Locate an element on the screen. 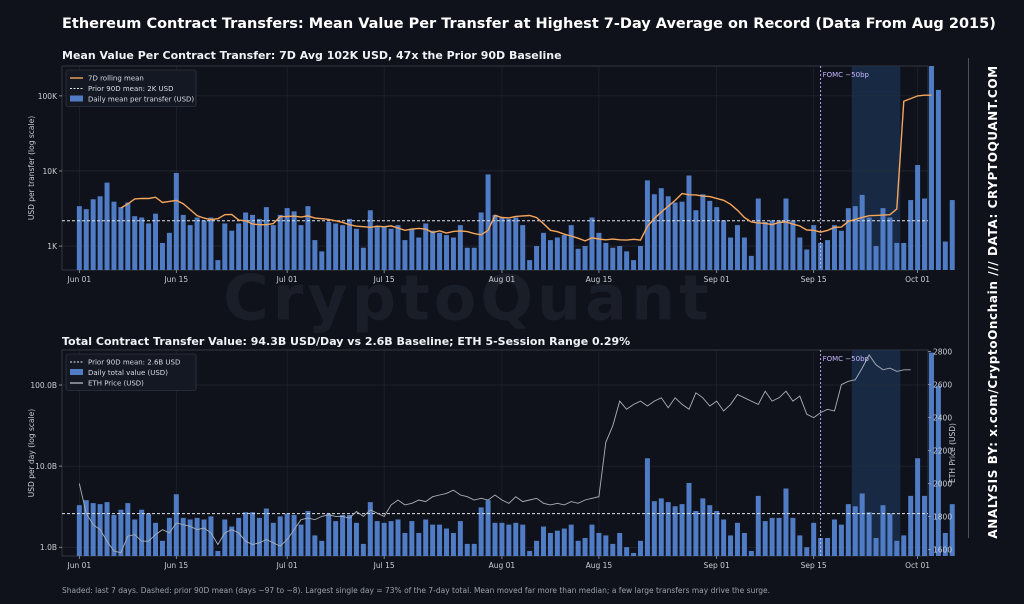  x-tick-label: Jul 15 is located at coordinates (384, 279).